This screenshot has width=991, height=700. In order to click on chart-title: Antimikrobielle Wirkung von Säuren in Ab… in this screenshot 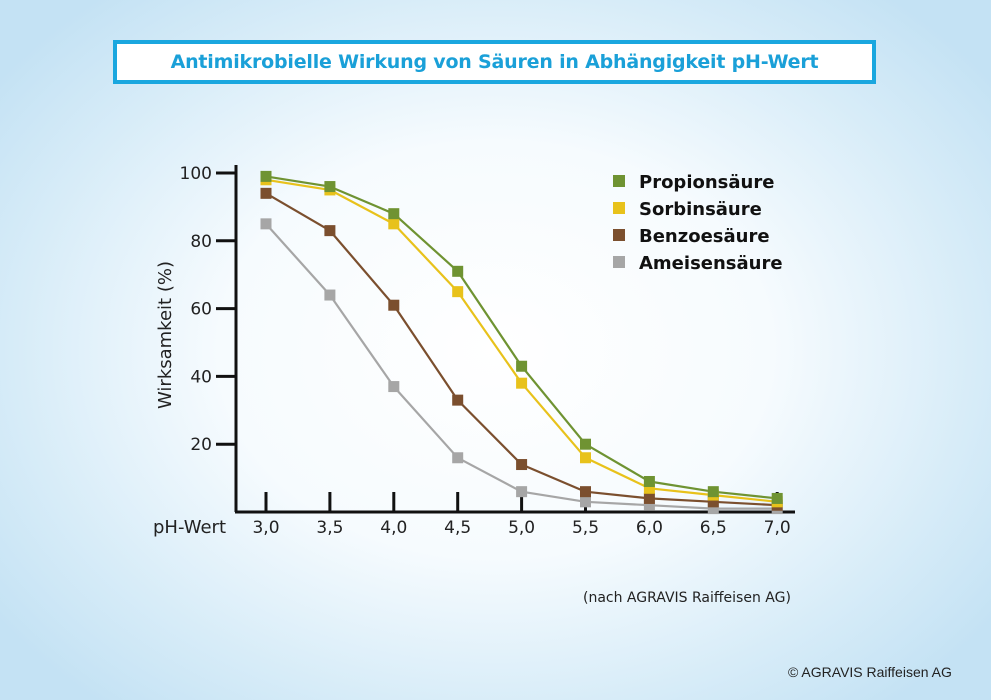, I will do `click(494, 62)`.